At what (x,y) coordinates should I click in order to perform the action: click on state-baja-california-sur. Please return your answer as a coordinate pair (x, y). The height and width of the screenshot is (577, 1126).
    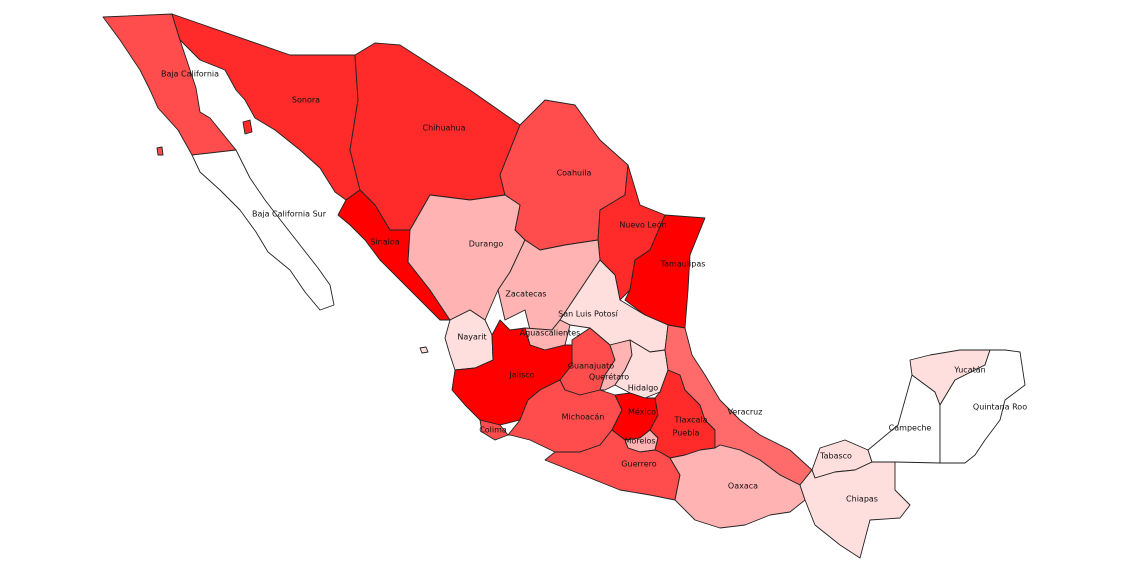
    Looking at the image, I should click on (263, 230).